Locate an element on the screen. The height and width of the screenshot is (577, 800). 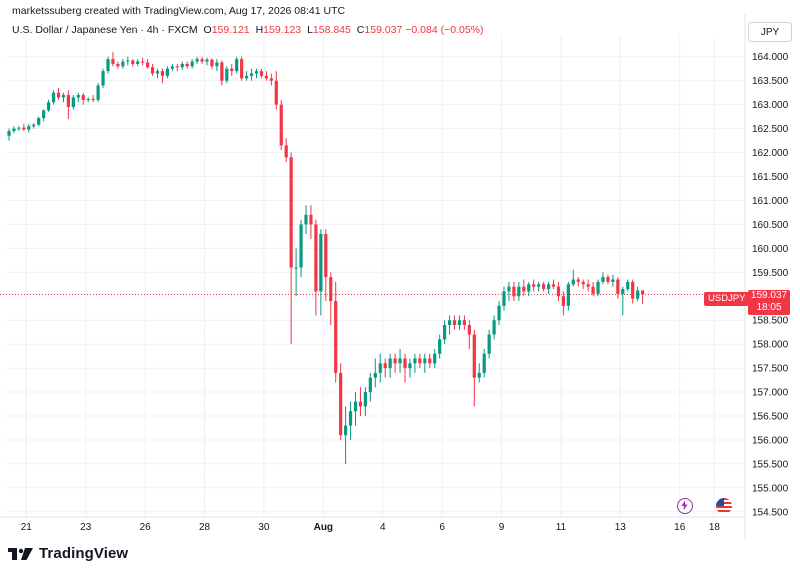
open-label: O is located at coordinates (207, 30).